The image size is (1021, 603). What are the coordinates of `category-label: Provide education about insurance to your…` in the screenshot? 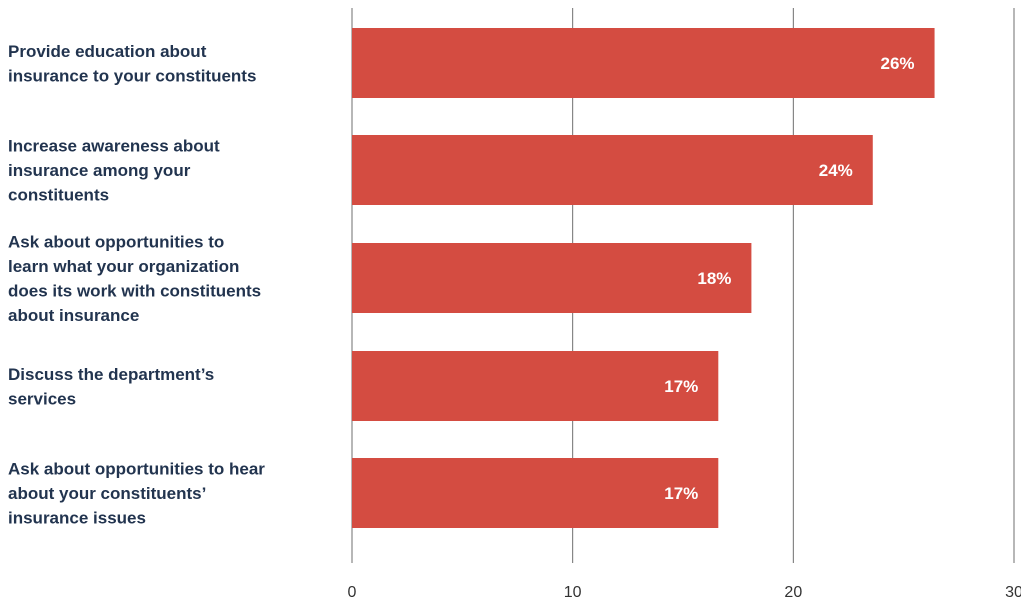 It's located at (132, 64).